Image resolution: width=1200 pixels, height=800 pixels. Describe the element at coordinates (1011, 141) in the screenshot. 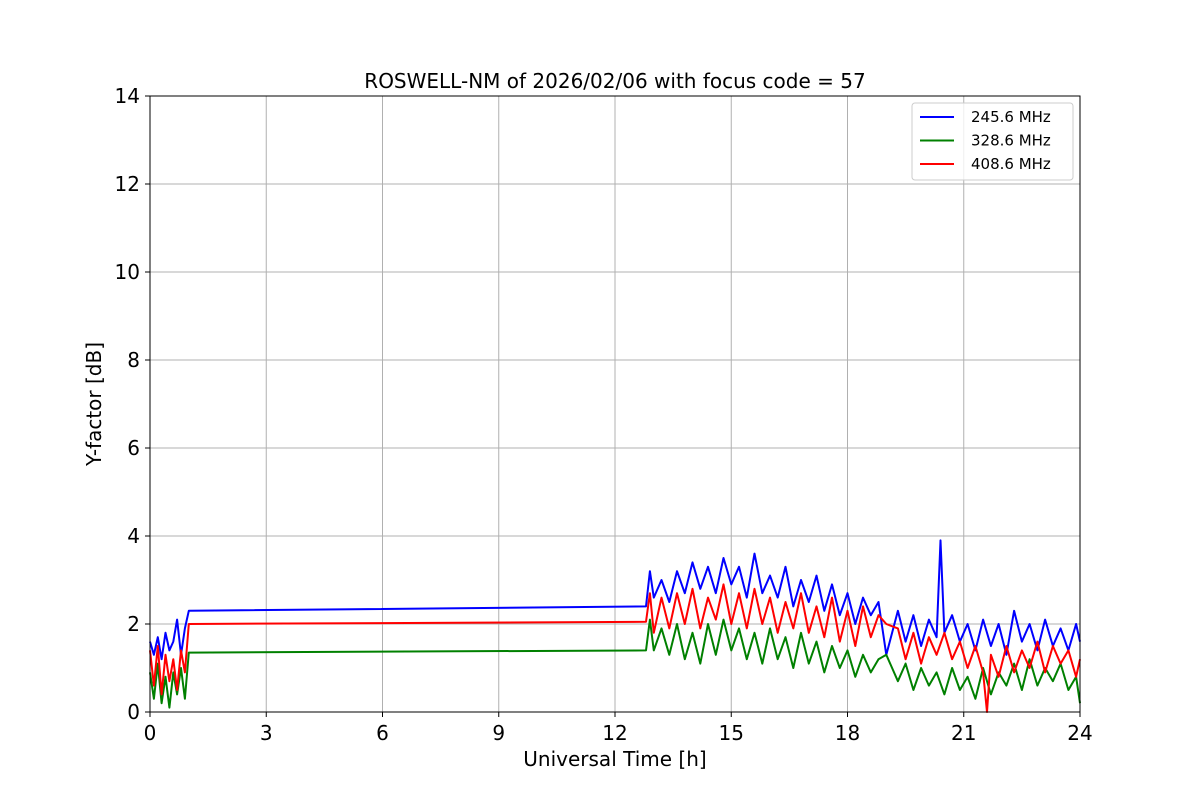

I see `legend-label: 328.6 MHz` at that location.